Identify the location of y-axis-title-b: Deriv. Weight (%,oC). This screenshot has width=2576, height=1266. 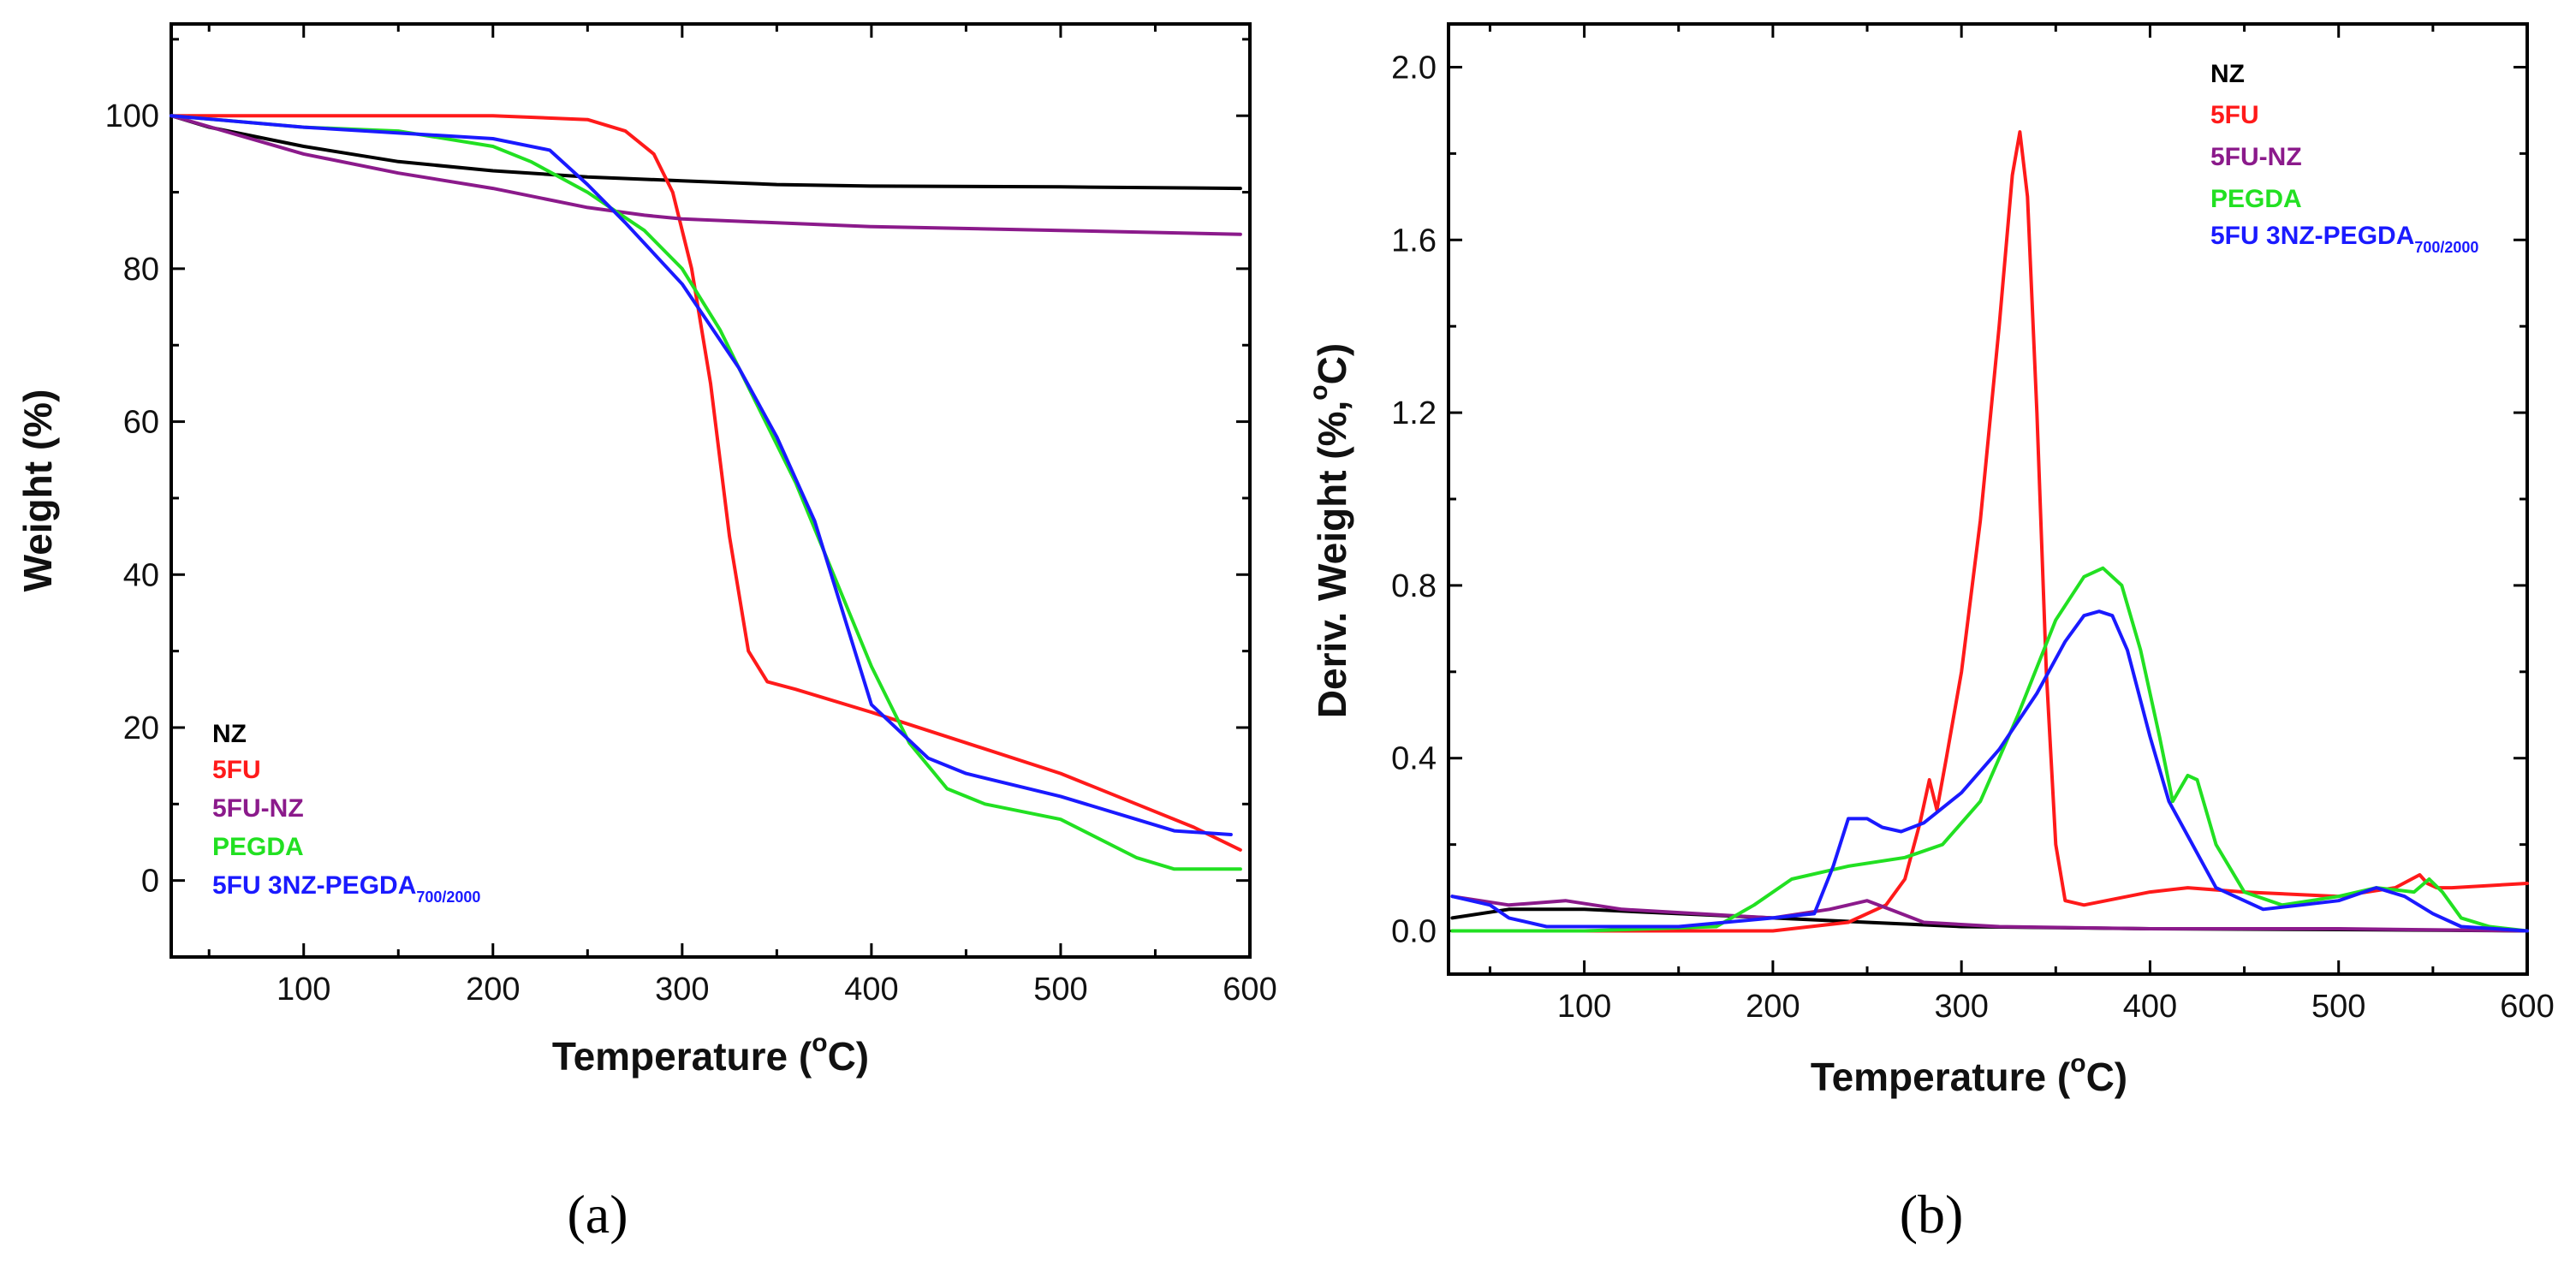
(1329, 530).